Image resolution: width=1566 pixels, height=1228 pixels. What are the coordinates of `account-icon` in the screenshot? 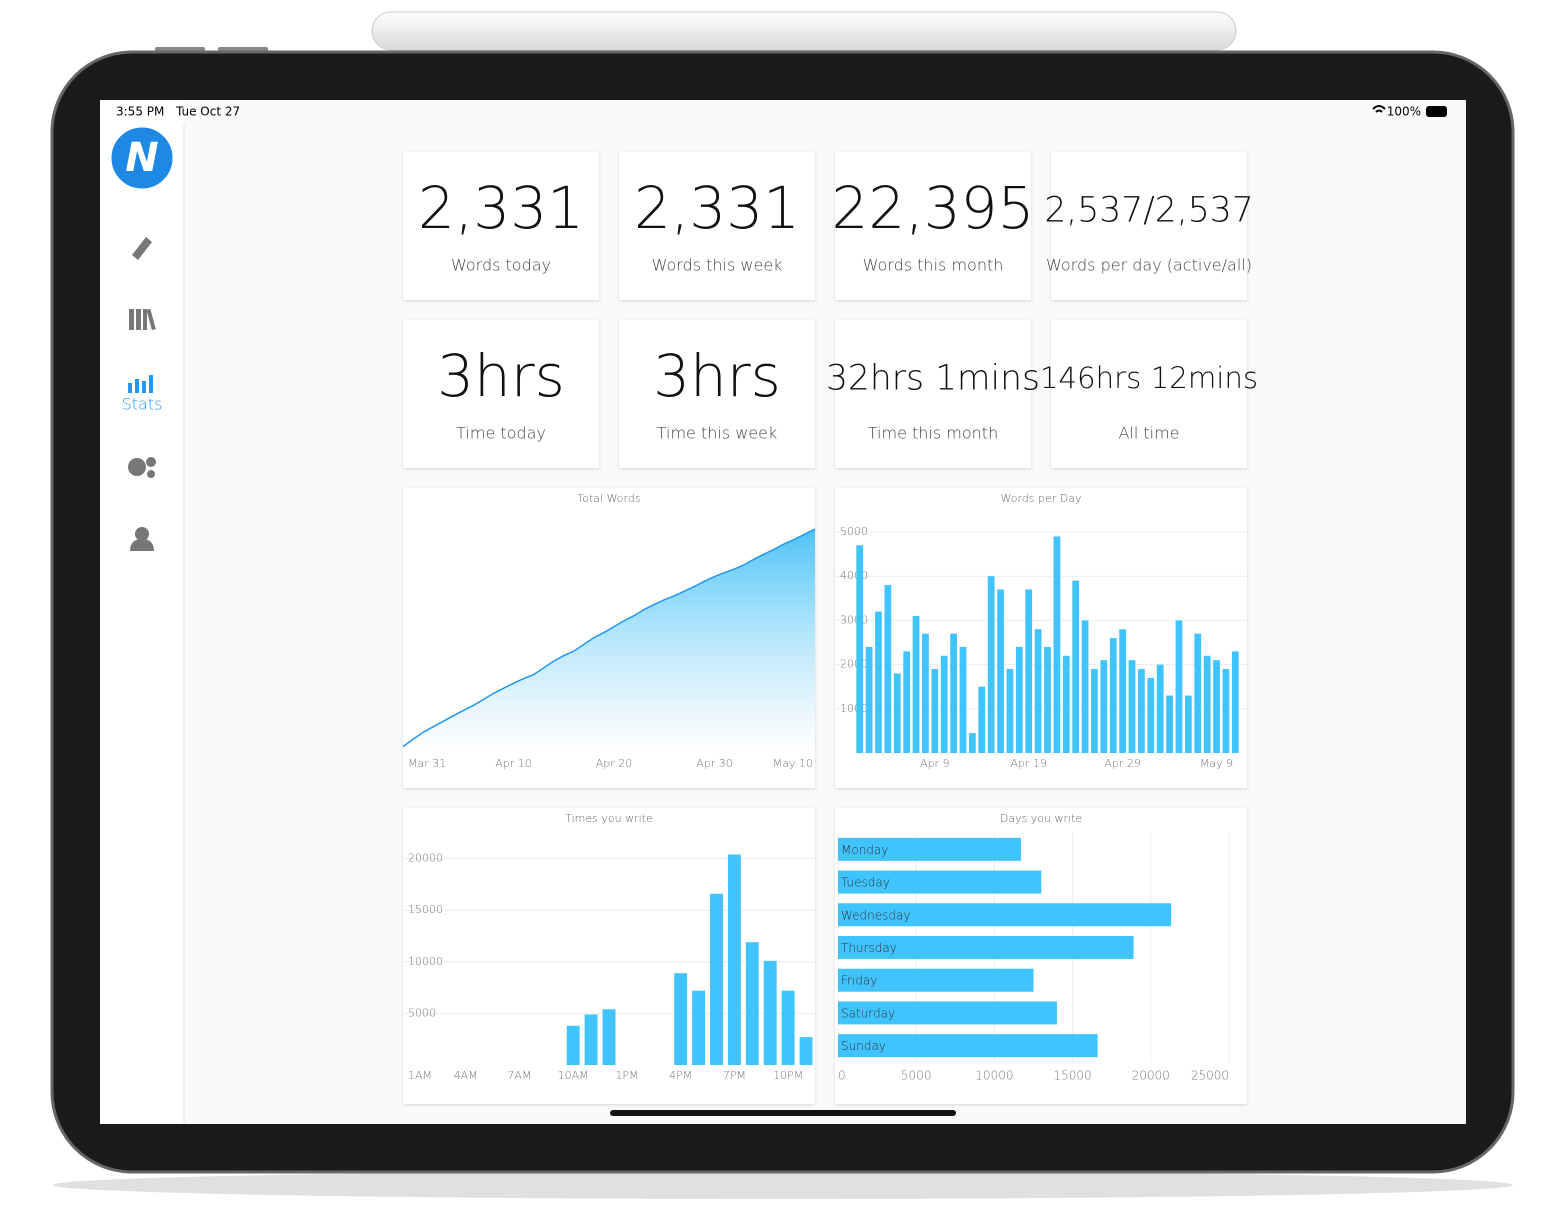 It's located at (142, 539).